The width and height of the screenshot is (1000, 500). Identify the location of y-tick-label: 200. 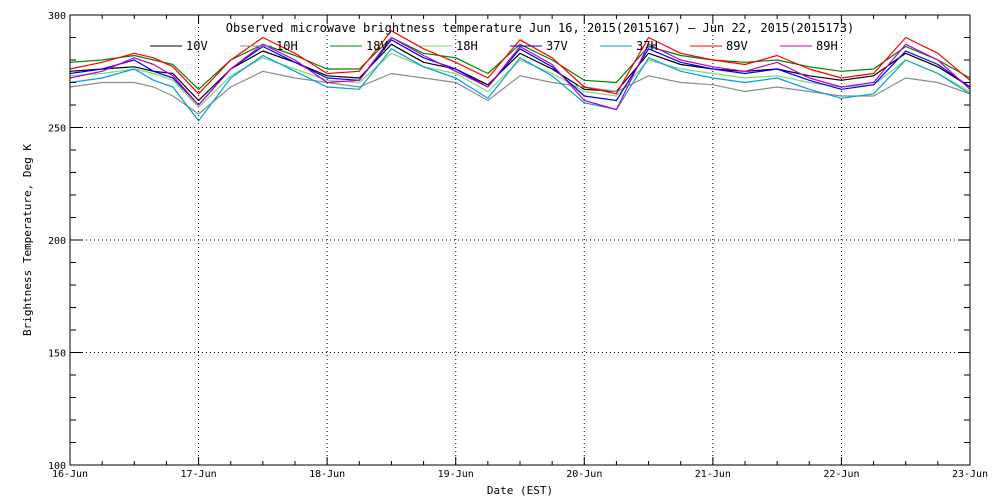
(57, 241).